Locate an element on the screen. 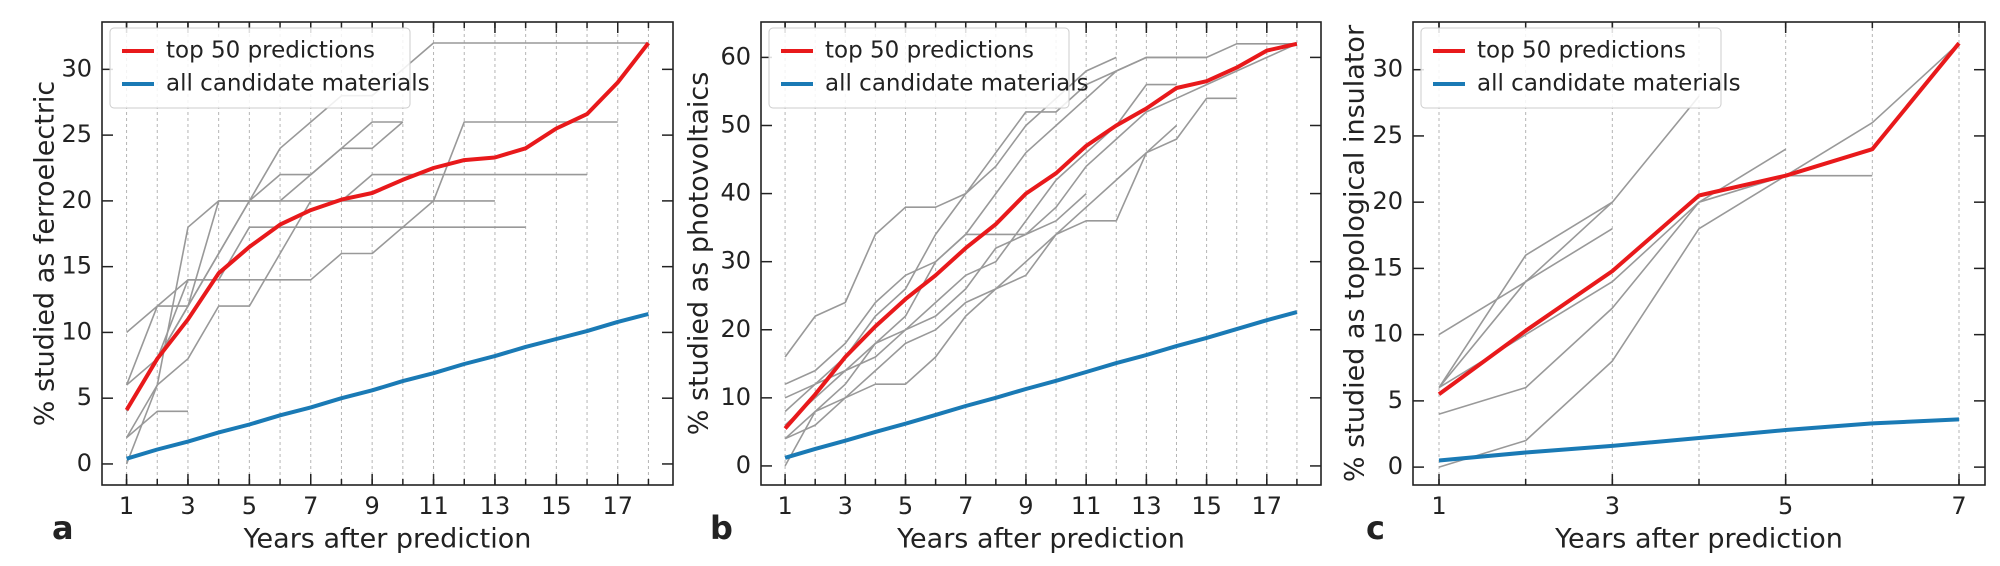 This screenshot has height=566, width=2000. y-tick-label: 60 is located at coordinates (735, 56).